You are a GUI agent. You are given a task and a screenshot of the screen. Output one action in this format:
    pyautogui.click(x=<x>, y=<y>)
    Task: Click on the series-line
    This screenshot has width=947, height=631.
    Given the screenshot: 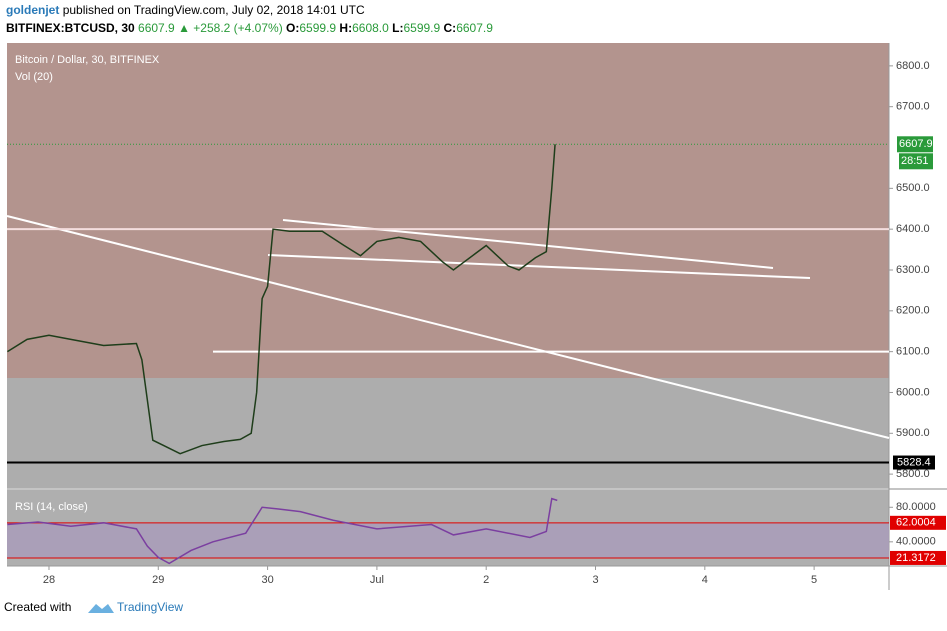 What is the action you would take?
    pyautogui.click(x=282, y=531)
    